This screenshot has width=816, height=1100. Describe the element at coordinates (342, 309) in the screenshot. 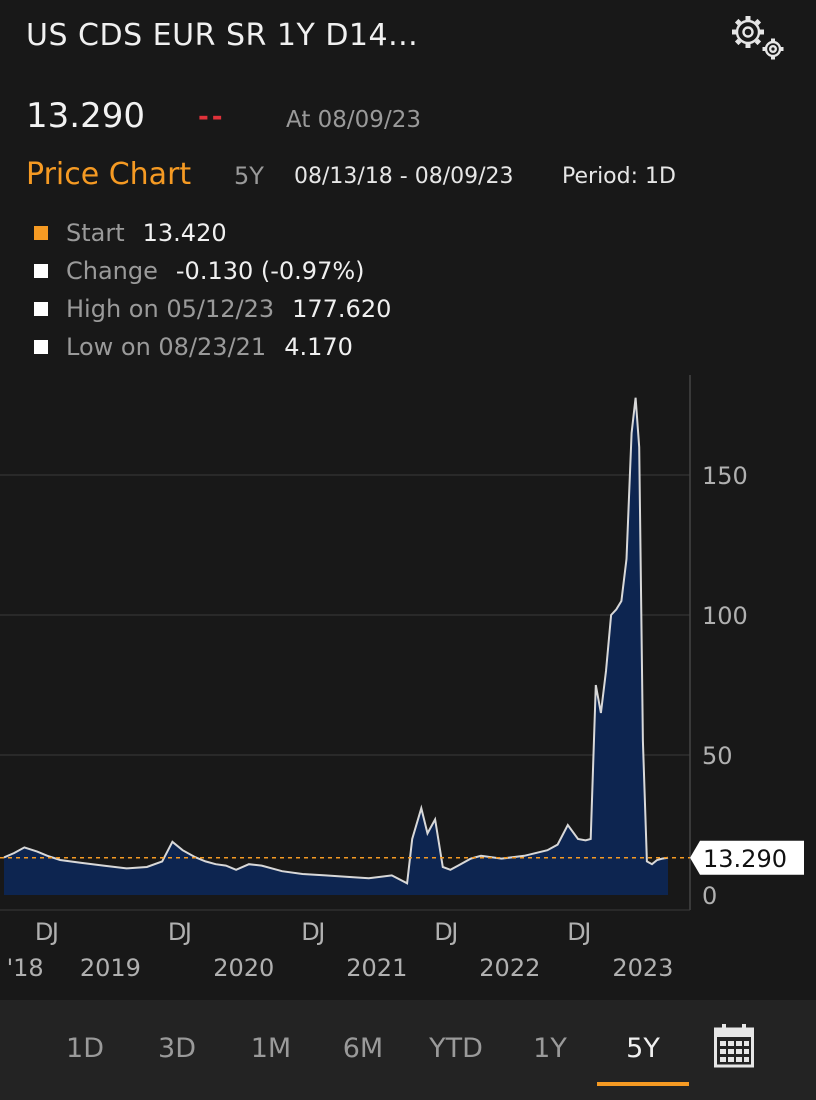

I see `legend-value: 177.620` at that location.